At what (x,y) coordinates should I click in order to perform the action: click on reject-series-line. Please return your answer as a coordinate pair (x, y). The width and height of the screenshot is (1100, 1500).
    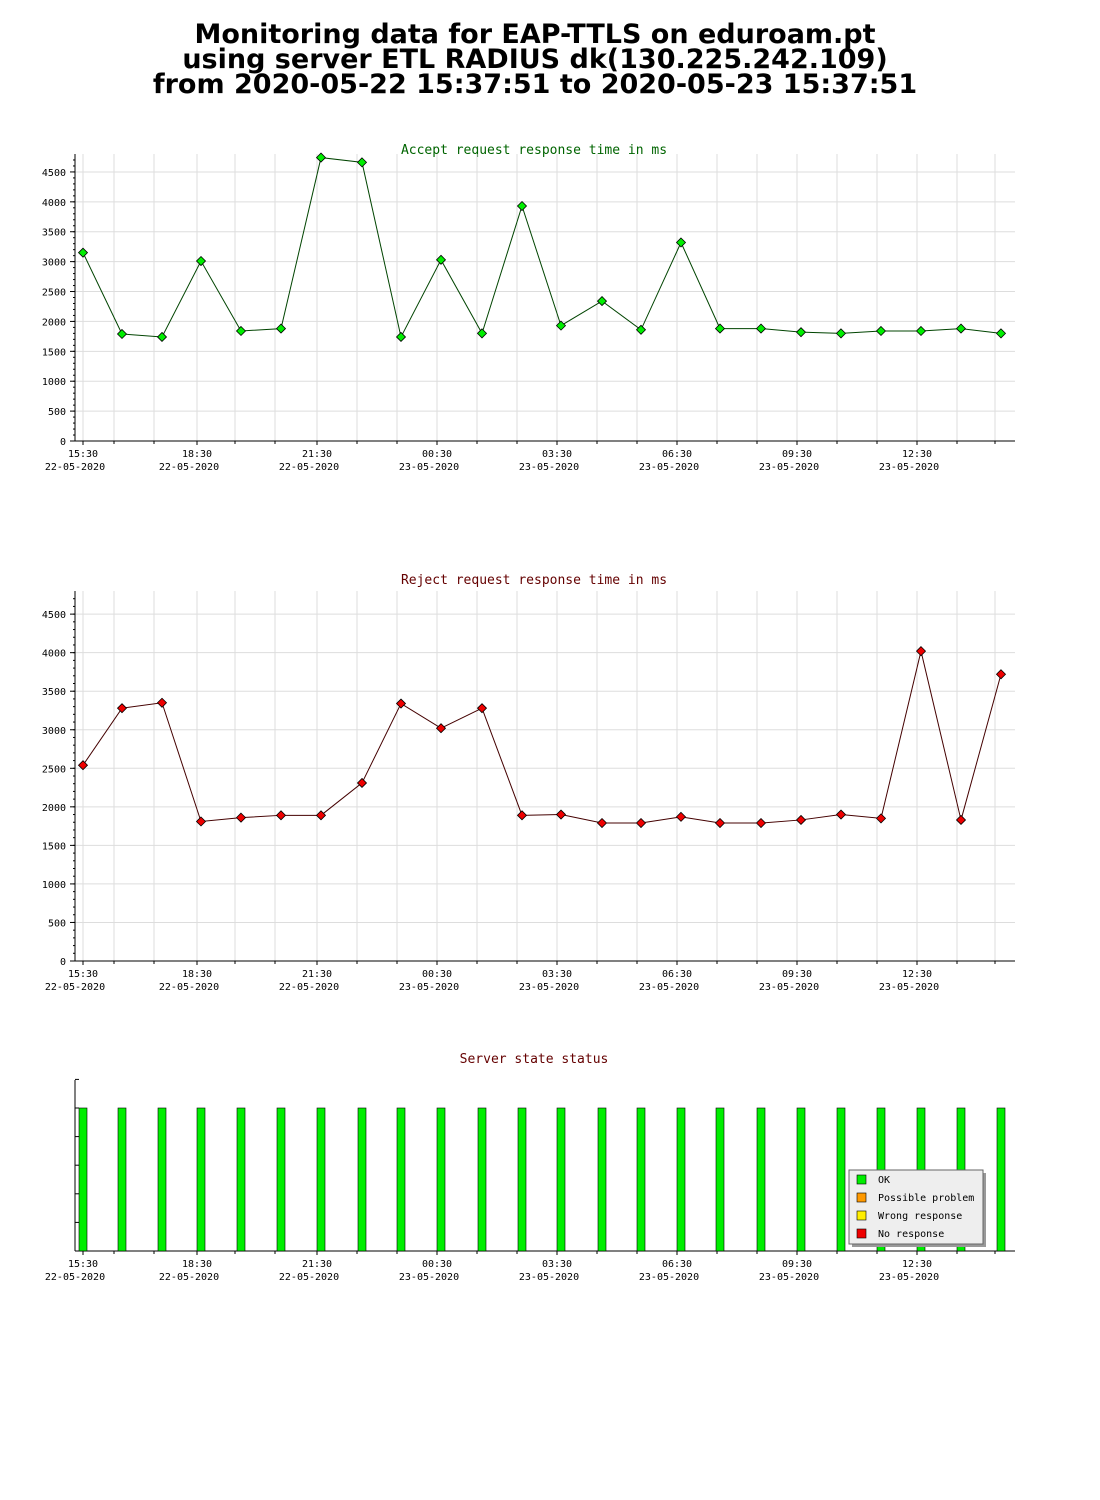
    Looking at the image, I should click on (542, 737).